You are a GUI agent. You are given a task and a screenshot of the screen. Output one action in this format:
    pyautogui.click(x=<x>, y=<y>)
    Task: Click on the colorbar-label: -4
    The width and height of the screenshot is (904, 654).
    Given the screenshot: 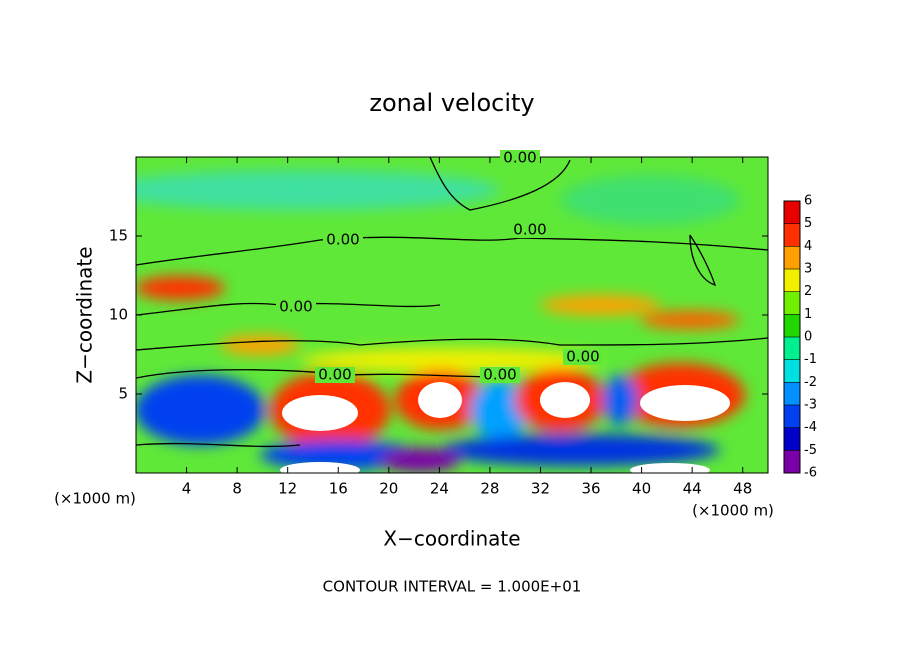 What is the action you would take?
    pyautogui.click(x=810, y=427)
    